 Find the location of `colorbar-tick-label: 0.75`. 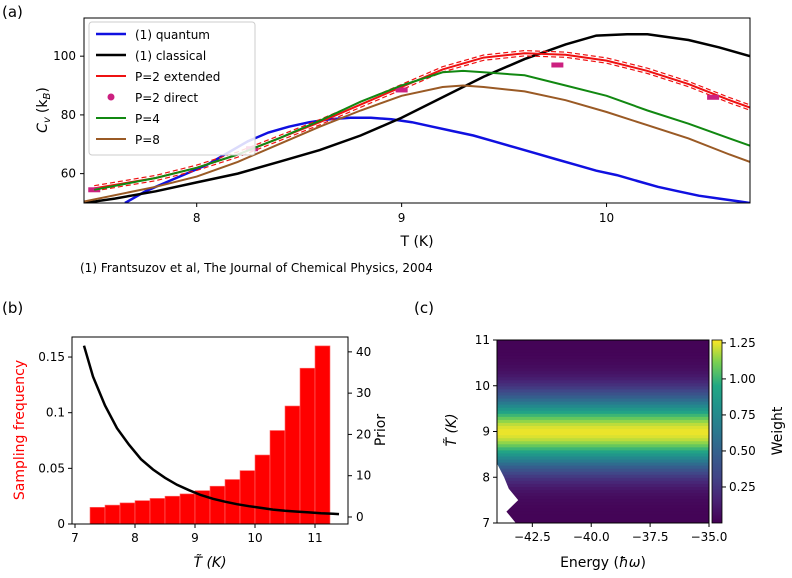

colorbar-tick-label: 0.75 is located at coordinates (742, 415).